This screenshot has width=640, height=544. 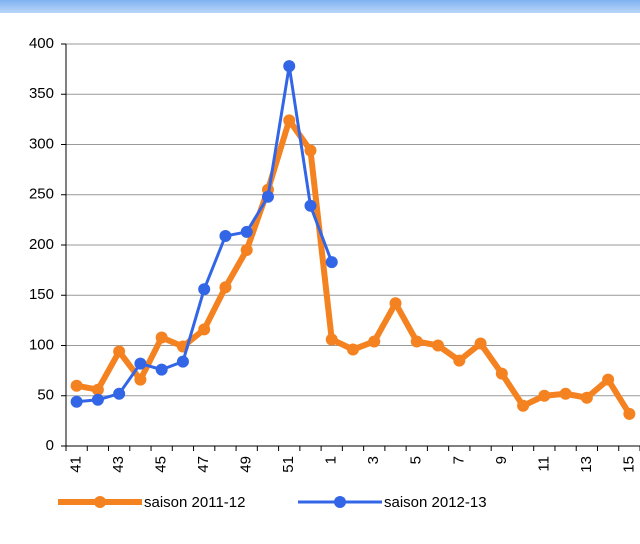 I want to click on x-tick-label: 7, so click(x=458, y=460).